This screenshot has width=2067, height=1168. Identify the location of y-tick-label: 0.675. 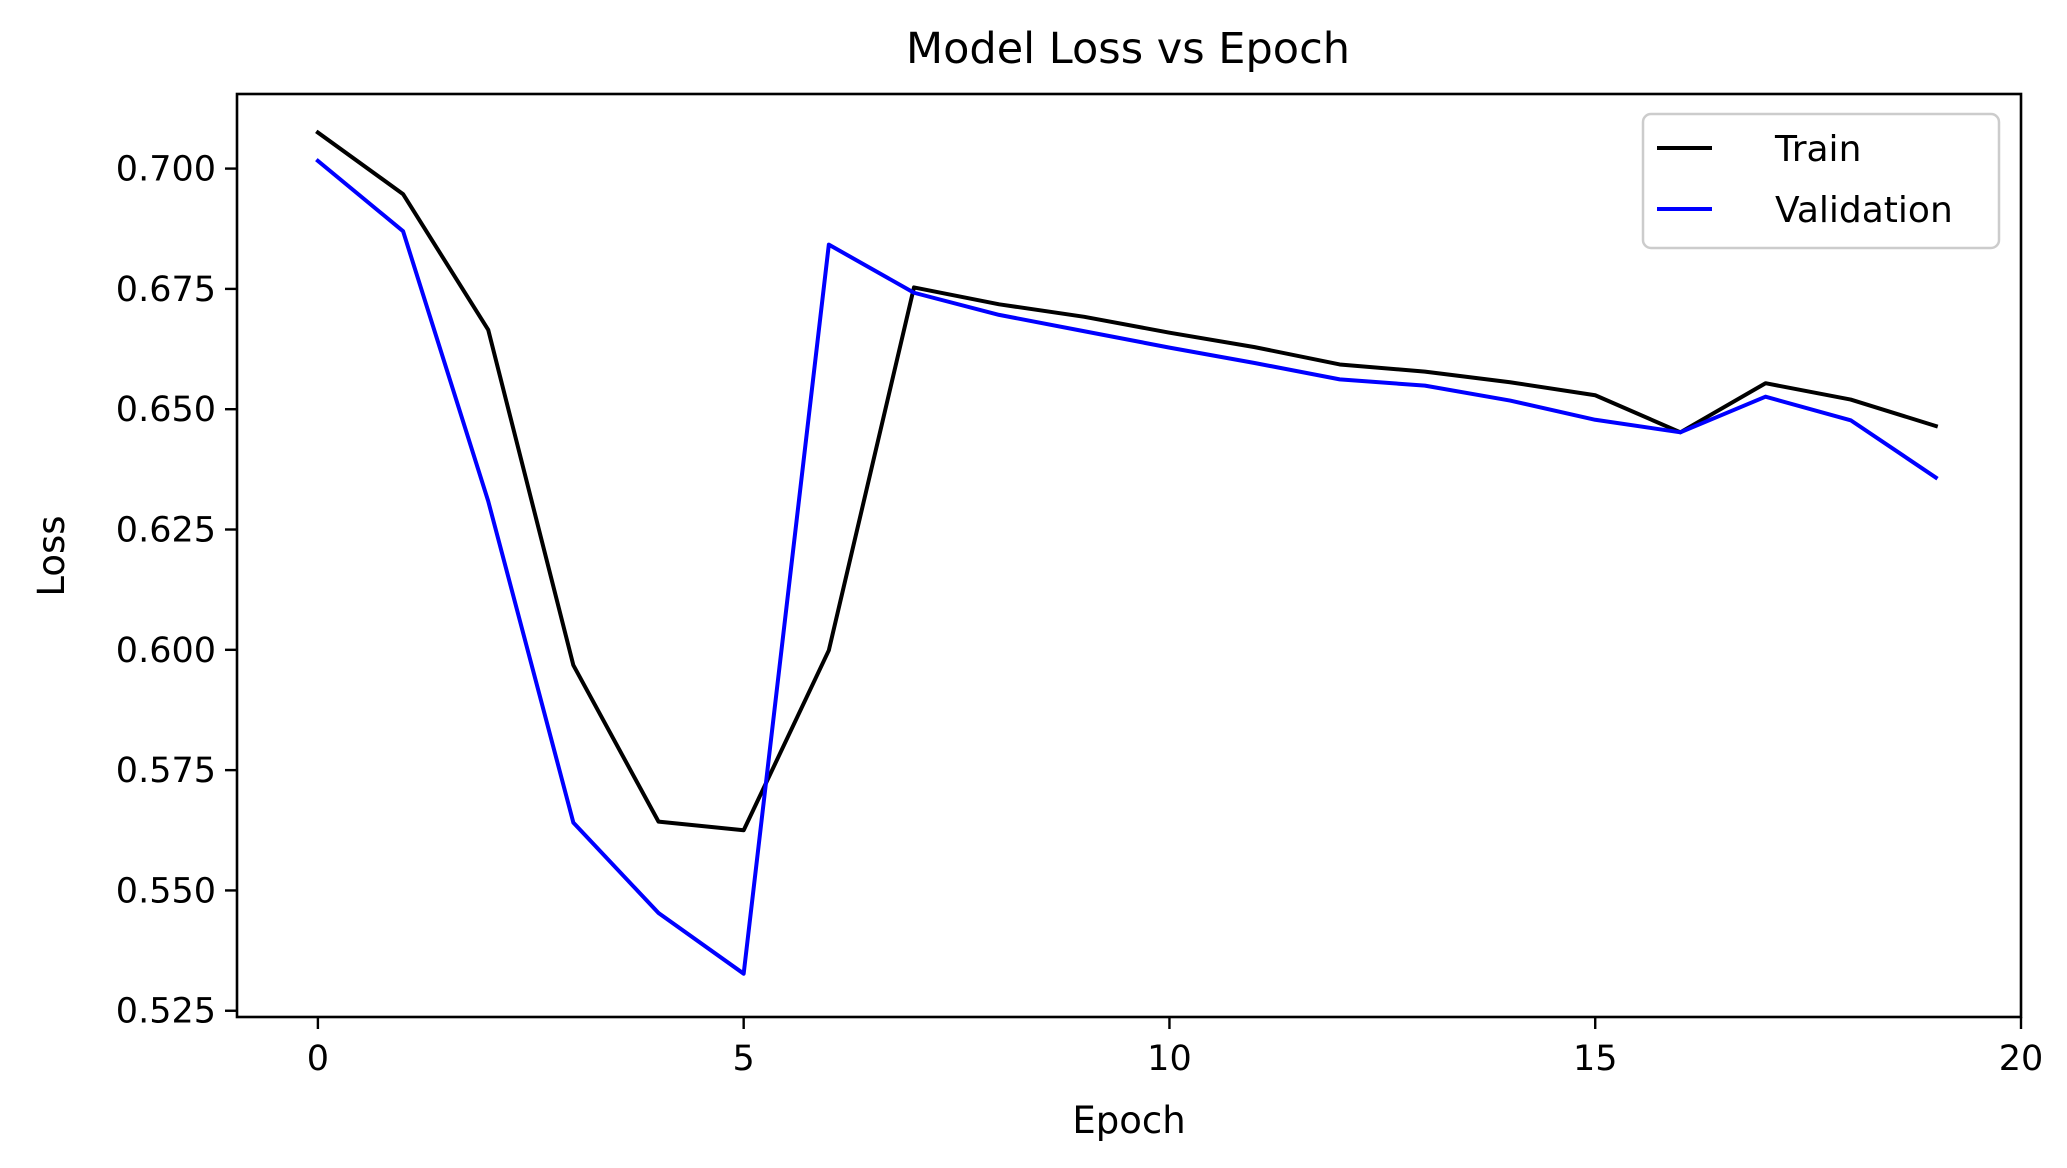
(166, 290).